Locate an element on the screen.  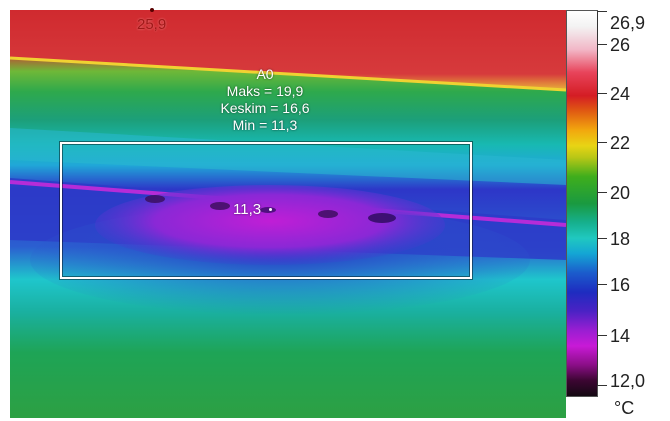
scale-label-18: 18 is located at coordinates (620, 239).